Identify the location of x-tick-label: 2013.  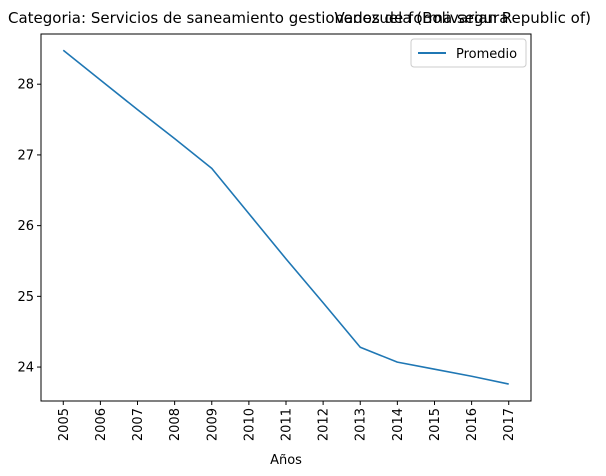
(361, 424).